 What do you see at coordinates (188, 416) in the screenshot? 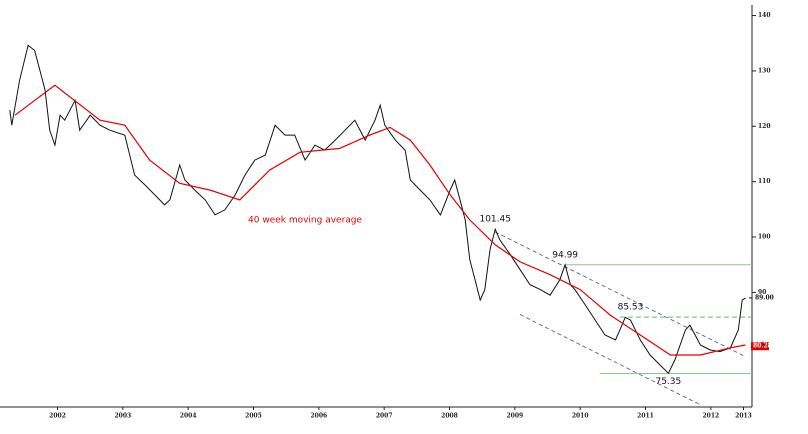
I see `x-tick-label: 2004` at bounding box center [188, 416].